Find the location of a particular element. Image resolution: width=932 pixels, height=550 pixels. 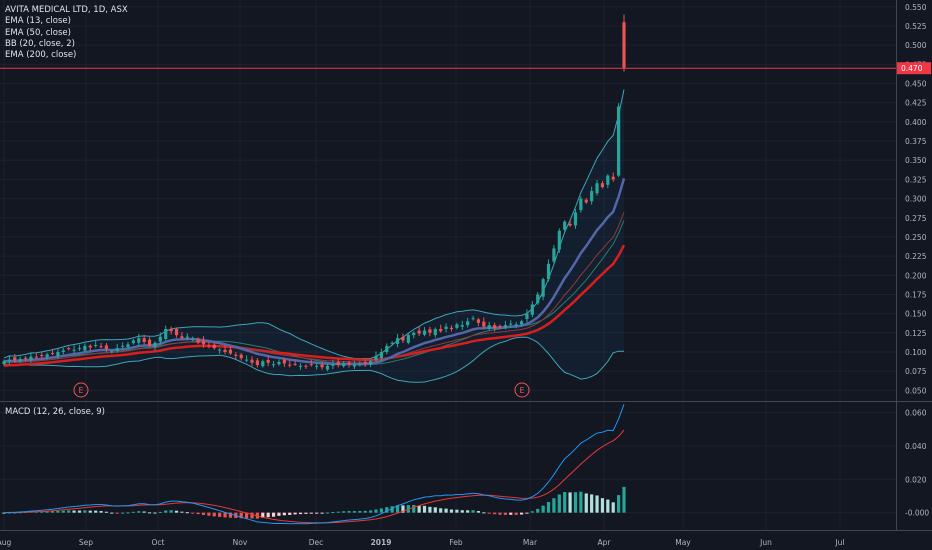

macd-line is located at coordinates (314, 464).